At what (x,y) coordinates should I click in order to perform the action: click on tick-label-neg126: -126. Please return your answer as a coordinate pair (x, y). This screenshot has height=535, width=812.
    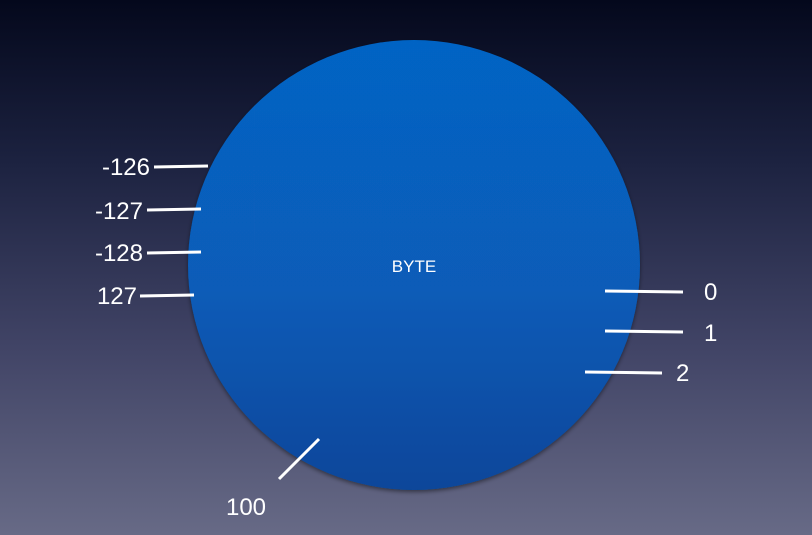
    Looking at the image, I should click on (126, 167).